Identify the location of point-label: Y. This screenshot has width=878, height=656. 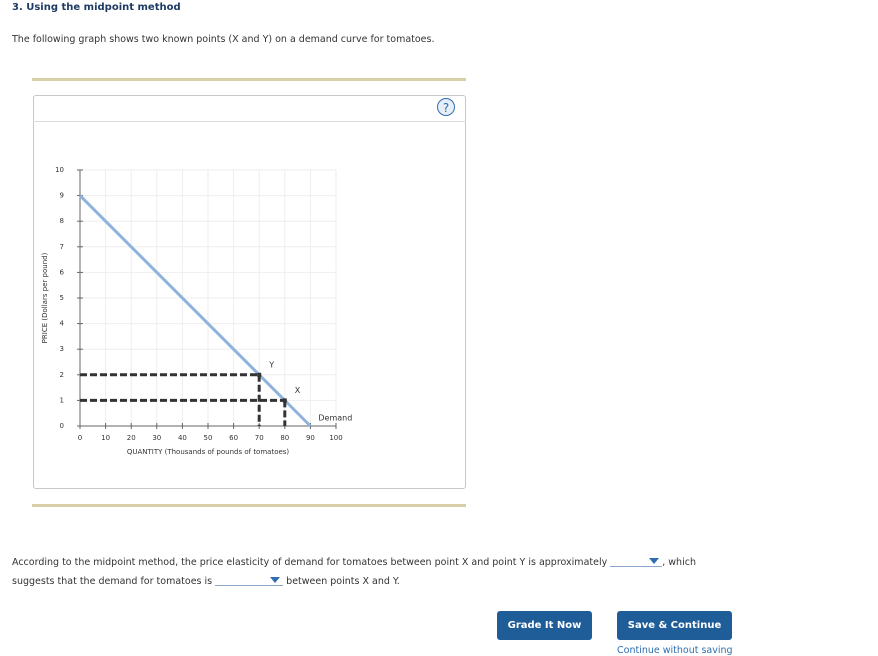
(271, 364).